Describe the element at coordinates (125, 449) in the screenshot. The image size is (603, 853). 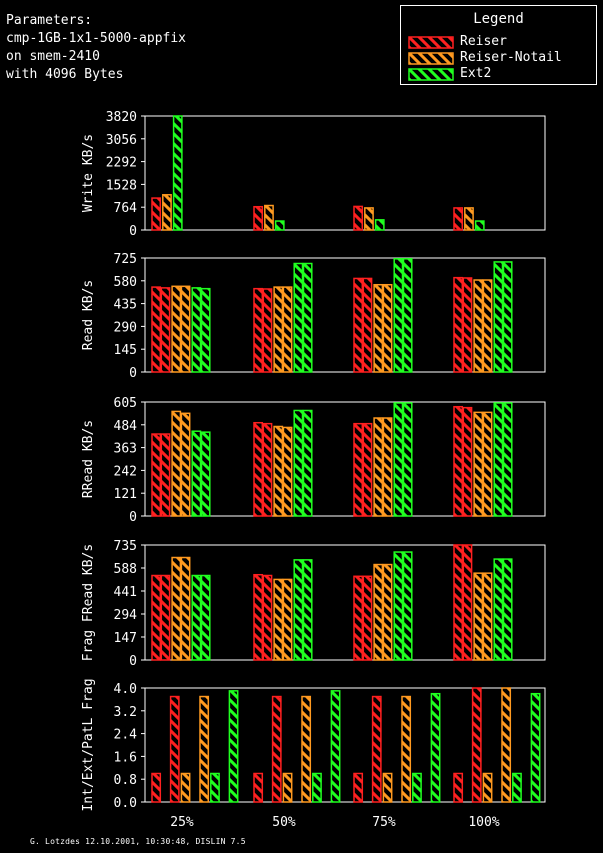
I see `y-tick-label: 363` at that location.